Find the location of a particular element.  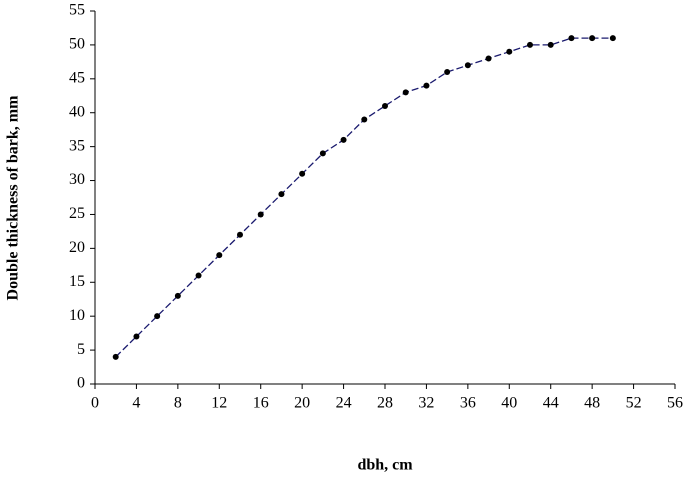

x-tick-label: 28 is located at coordinates (385, 403).